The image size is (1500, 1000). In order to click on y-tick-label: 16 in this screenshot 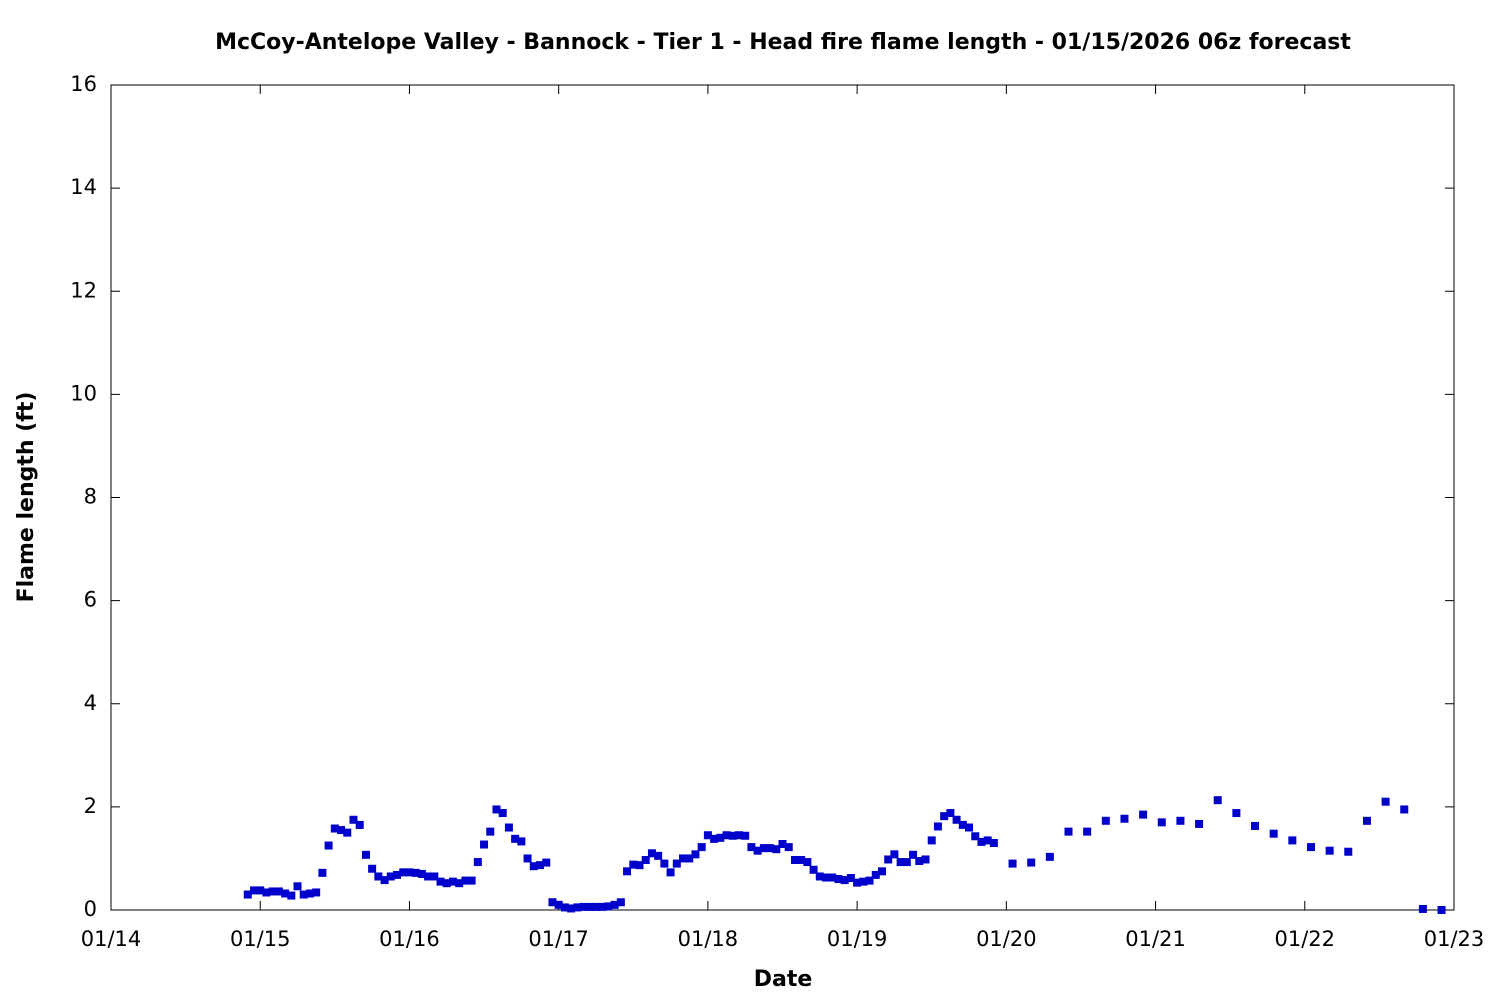, I will do `click(83, 84)`.